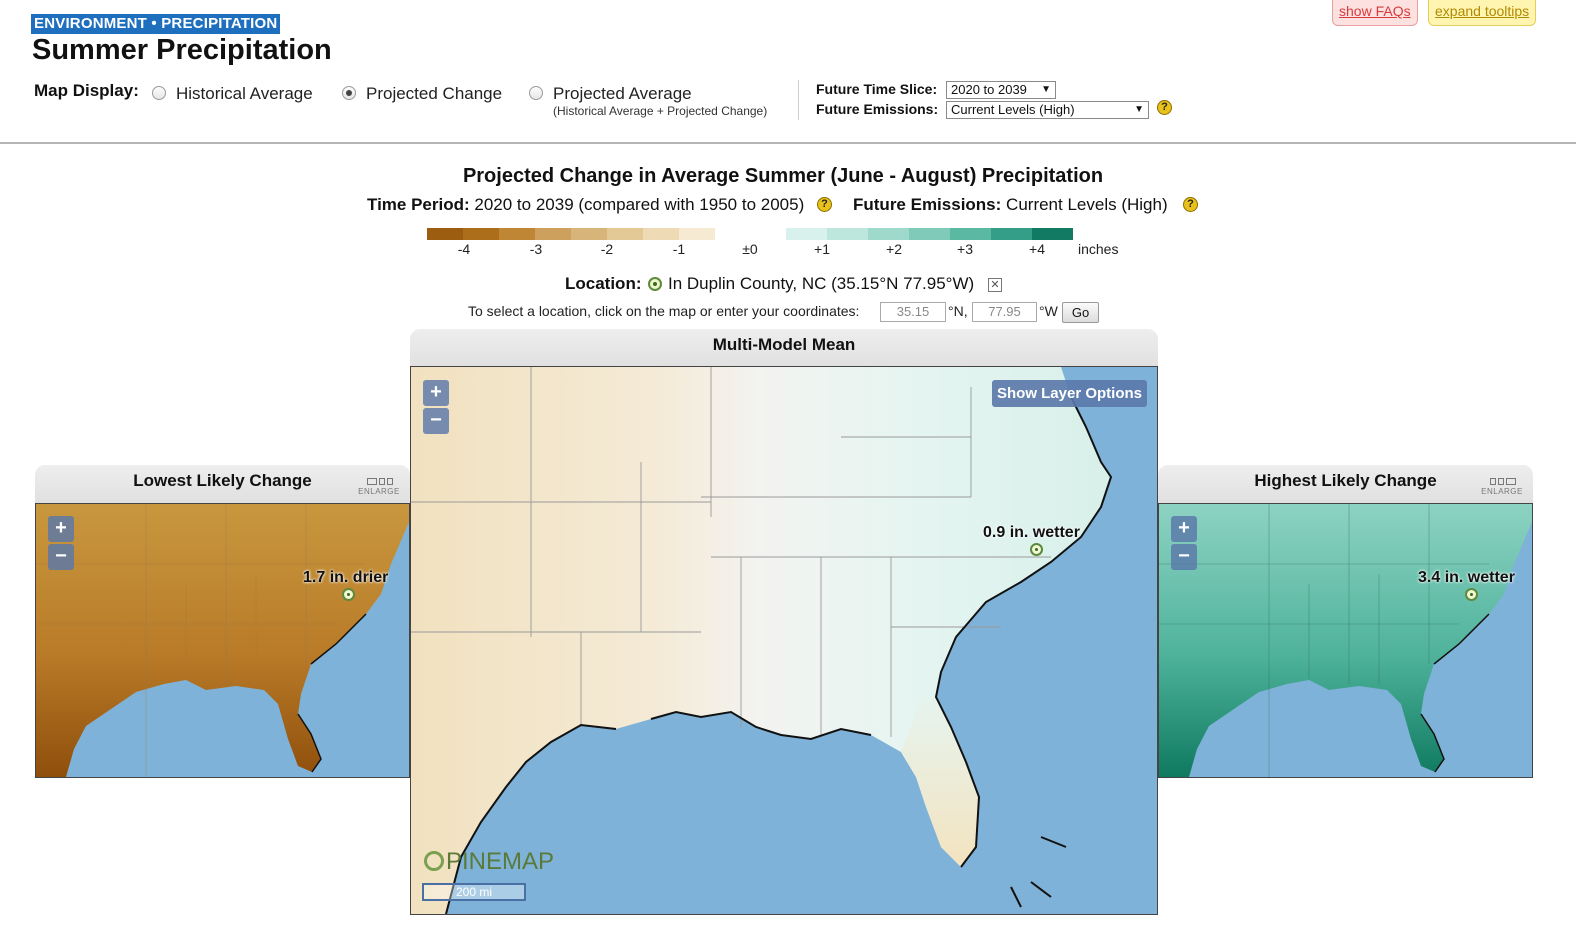 The height and width of the screenshot is (942, 1576). Describe the element at coordinates (536, 249) in the screenshot. I see `legend-tick-label: -3` at that location.